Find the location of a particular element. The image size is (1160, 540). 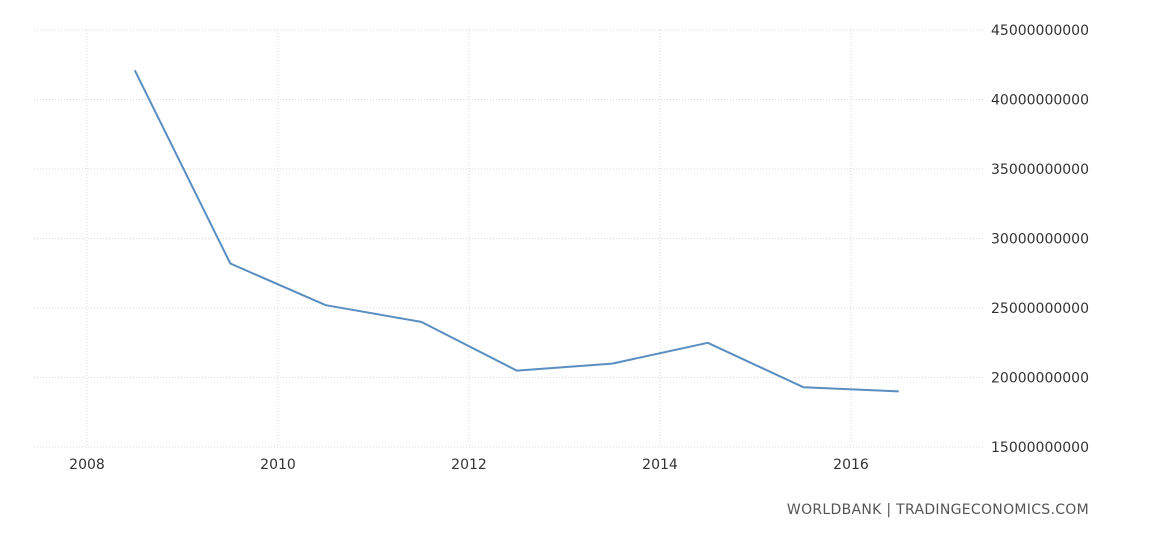

source-attribution: WORLDBANK | TRADINGECONOMICS.COM is located at coordinates (937, 510).